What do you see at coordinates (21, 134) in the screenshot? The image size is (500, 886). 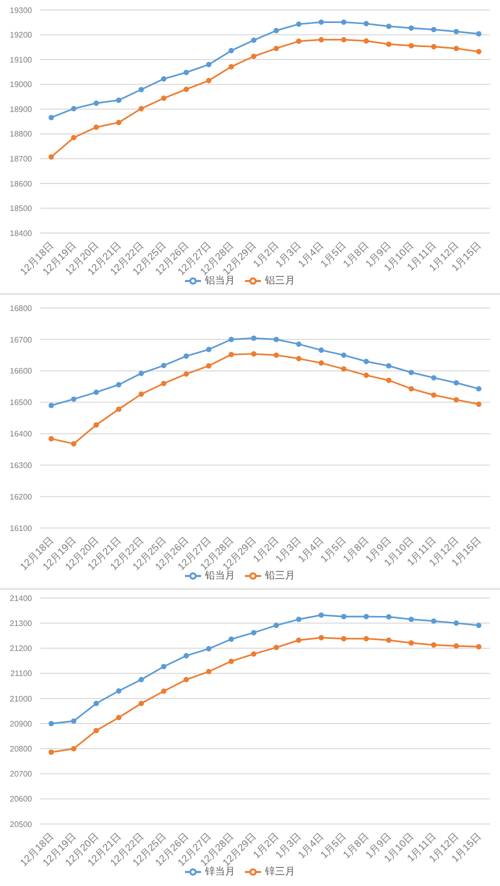 I see `y-tick-label: 18800` at bounding box center [21, 134].